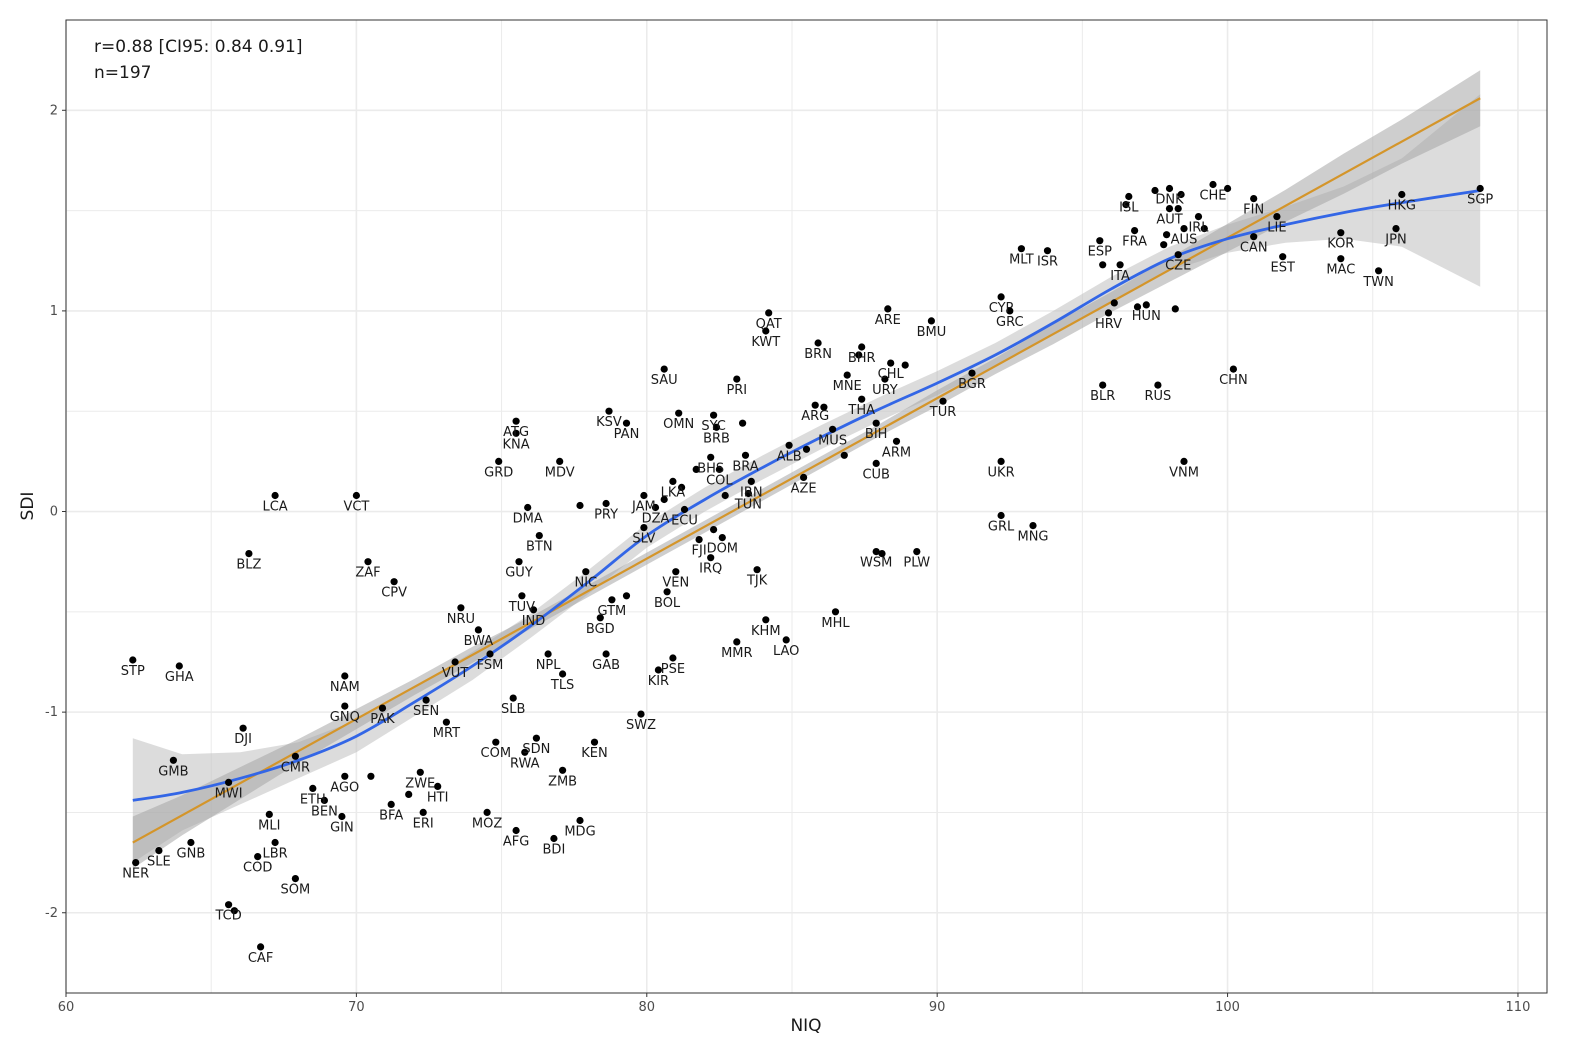  What do you see at coordinates (1047, 251) in the screenshot?
I see `data-point-isr` at bounding box center [1047, 251].